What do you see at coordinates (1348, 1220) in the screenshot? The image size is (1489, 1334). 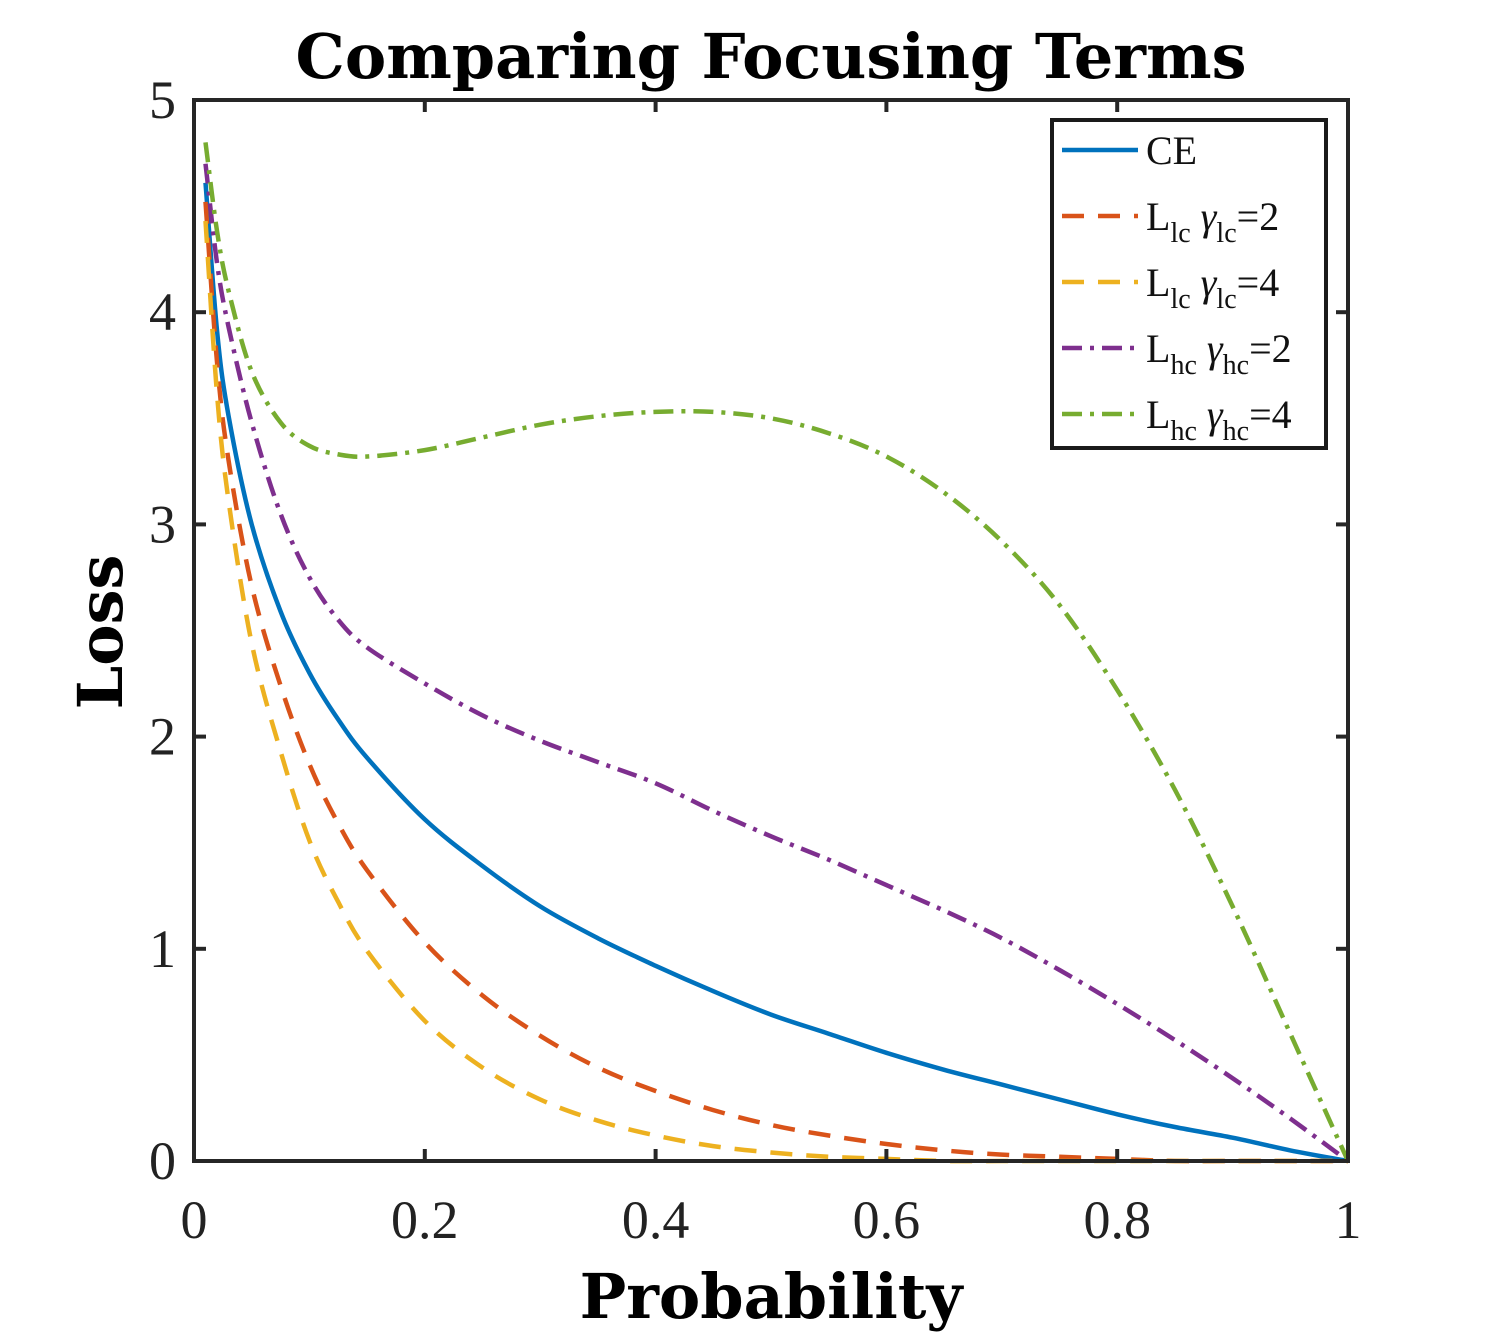 I see `x-tick-label: 1` at bounding box center [1348, 1220].